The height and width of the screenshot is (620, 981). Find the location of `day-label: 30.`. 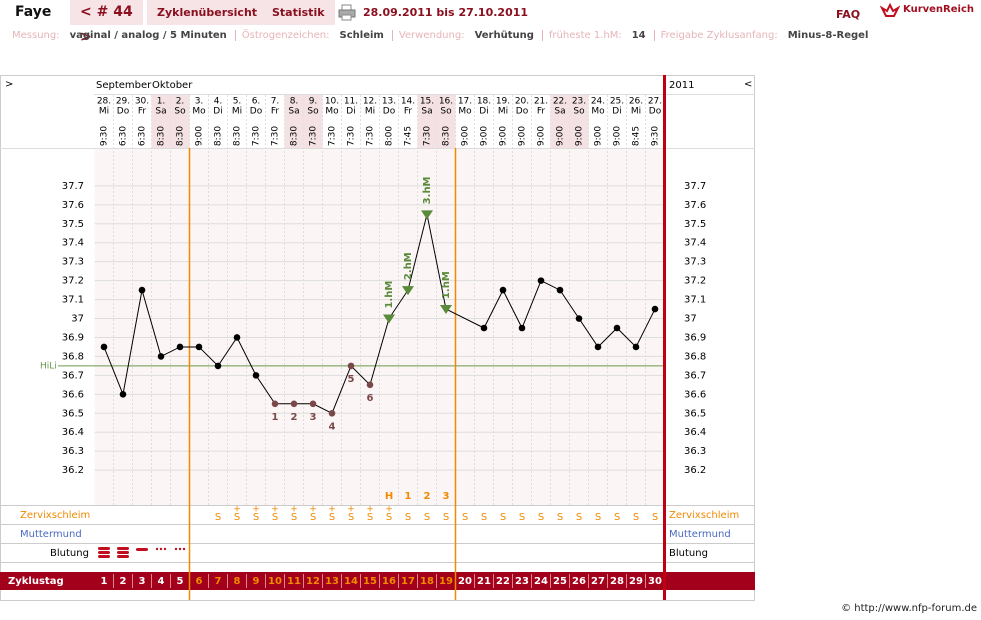

day-label: 30. is located at coordinates (142, 102).